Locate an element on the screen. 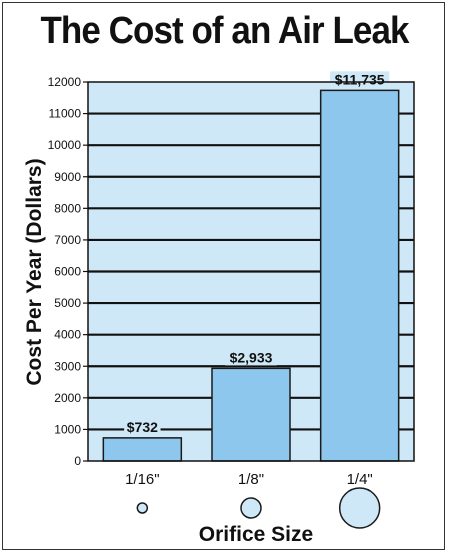 The width and height of the screenshot is (449, 552). data-label: $732 is located at coordinates (142, 427).